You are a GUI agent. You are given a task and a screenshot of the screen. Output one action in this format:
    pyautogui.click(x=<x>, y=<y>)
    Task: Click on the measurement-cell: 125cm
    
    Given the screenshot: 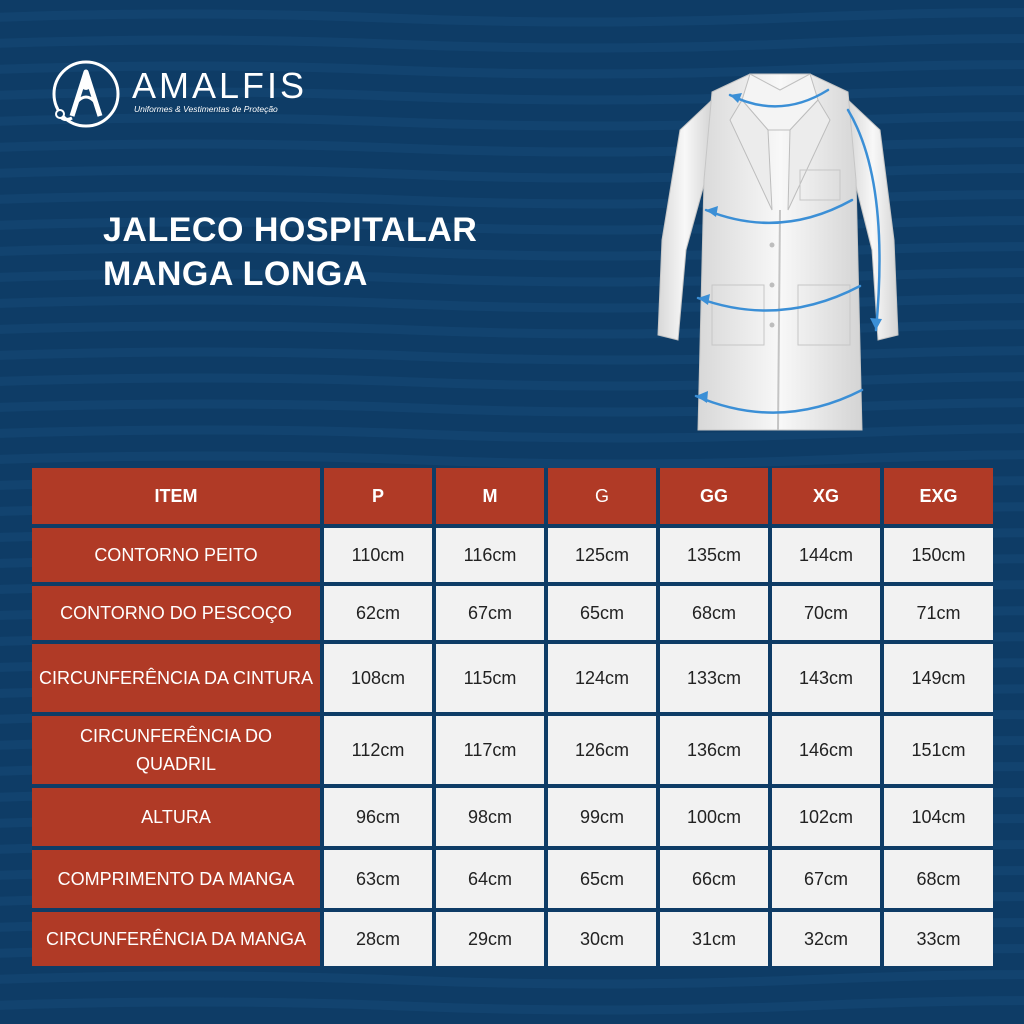 What is the action you would take?
    pyautogui.click(x=604, y=557)
    